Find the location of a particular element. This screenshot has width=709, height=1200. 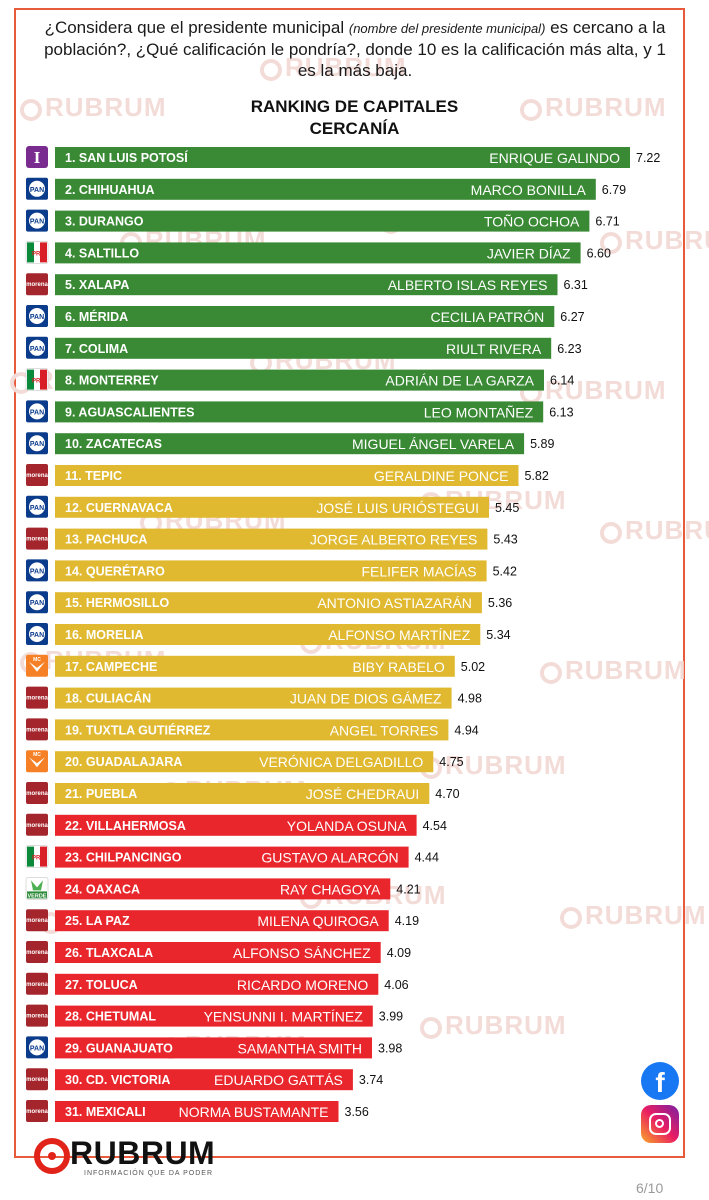

bar-value-label: 4.75 is located at coordinates (451, 762).